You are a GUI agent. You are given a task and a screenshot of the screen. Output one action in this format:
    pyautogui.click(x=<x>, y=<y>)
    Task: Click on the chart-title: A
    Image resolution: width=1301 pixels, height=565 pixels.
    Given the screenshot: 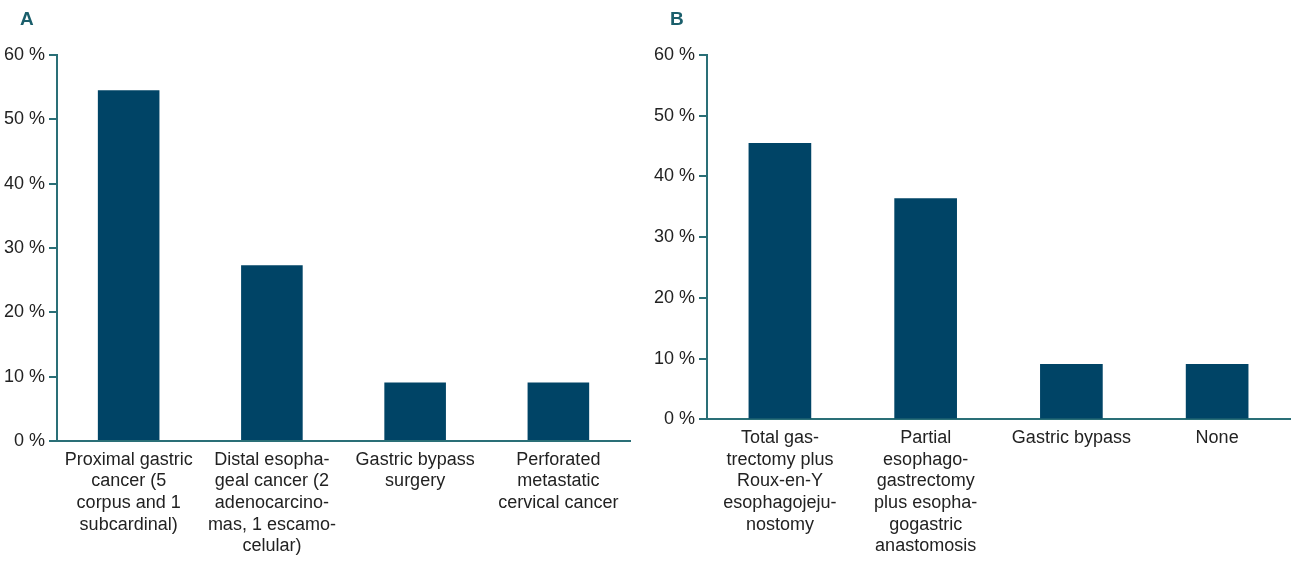 What is the action you would take?
    pyautogui.click(x=27, y=19)
    